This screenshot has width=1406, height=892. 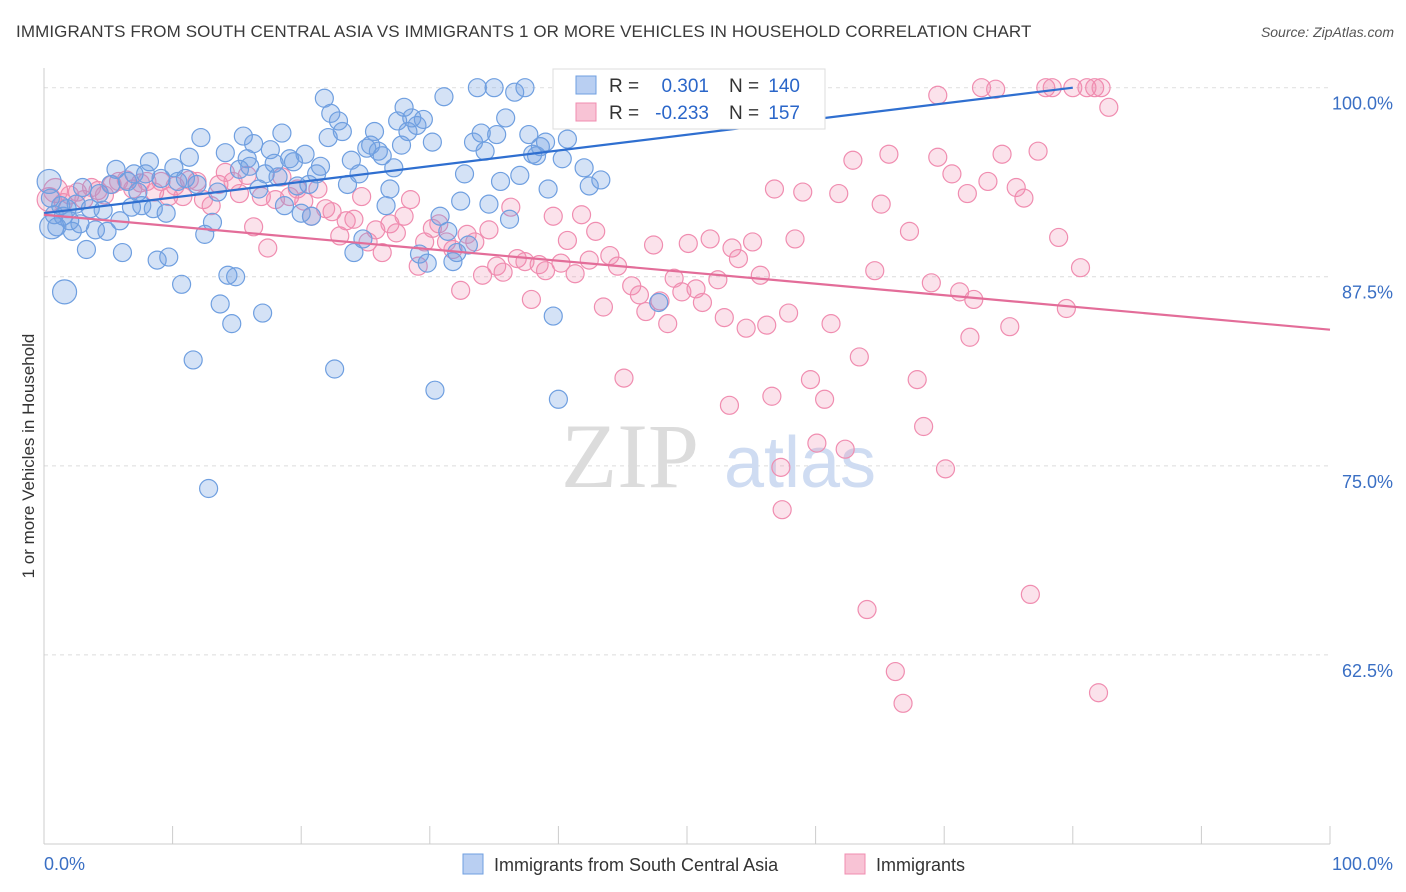 I want to click on watermark-atlas: atlas, so click(x=800, y=463).